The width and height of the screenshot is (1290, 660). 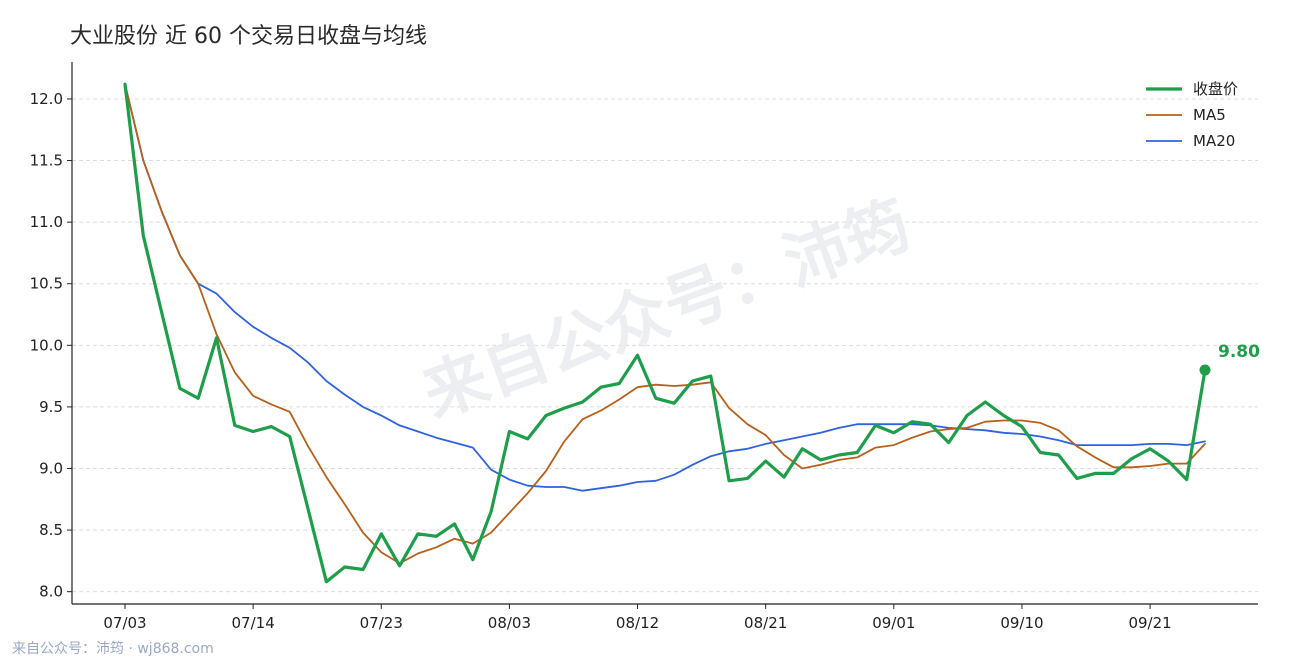 What do you see at coordinates (248, 36) in the screenshot?
I see `chart-title: 大业股份 近 60 个交易日收盘与均线` at bounding box center [248, 36].